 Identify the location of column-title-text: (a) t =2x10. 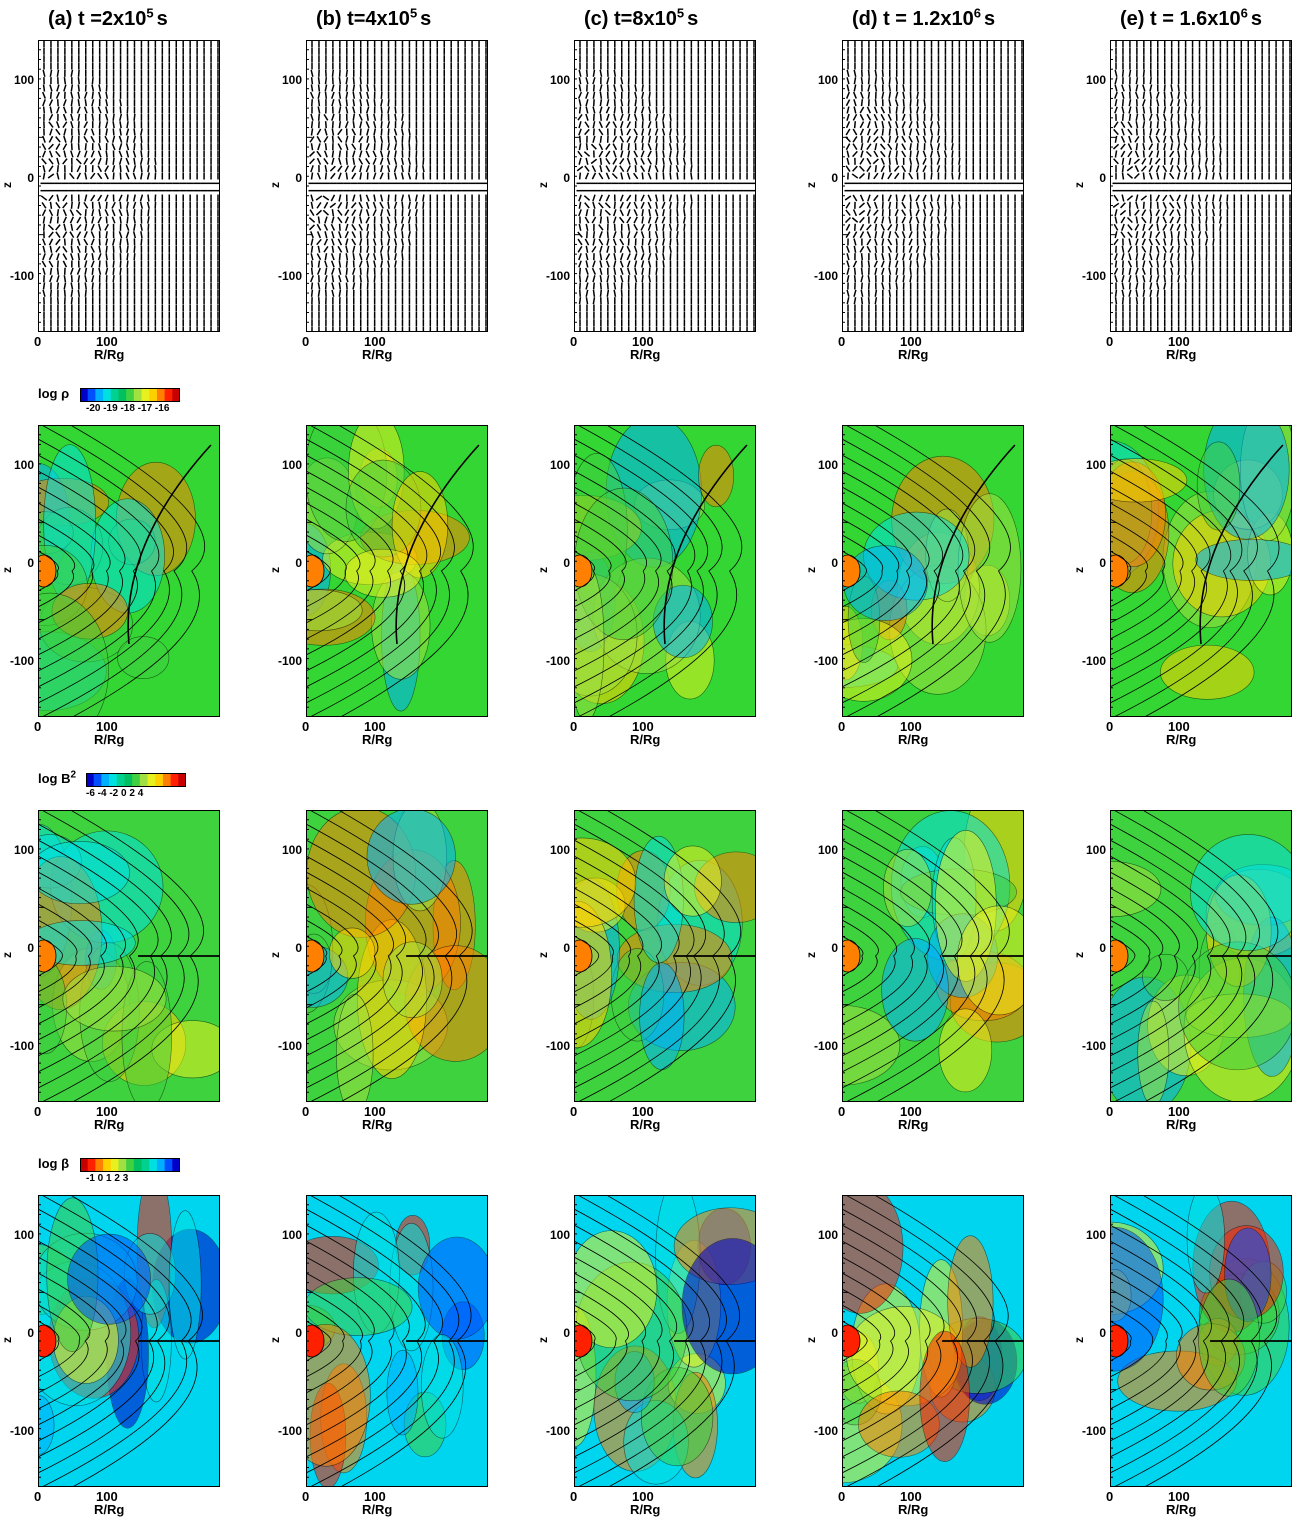
(97, 19).